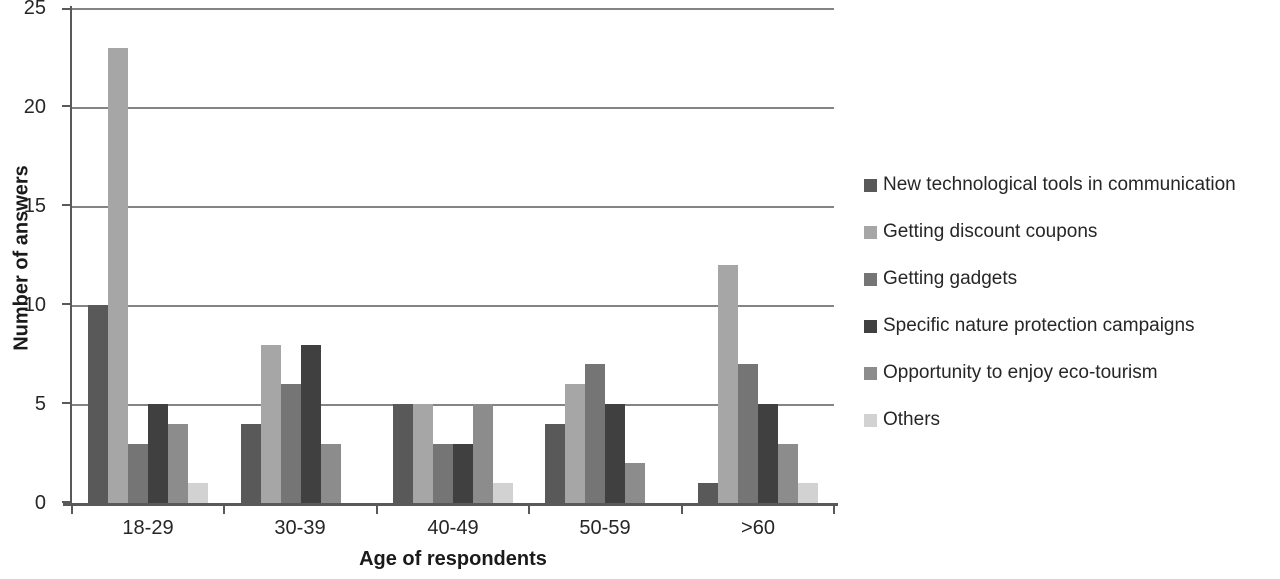 The width and height of the screenshot is (1280, 579). Describe the element at coordinates (148, 528) in the screenshot. I see `x-tick-label: 18-29` at that location.